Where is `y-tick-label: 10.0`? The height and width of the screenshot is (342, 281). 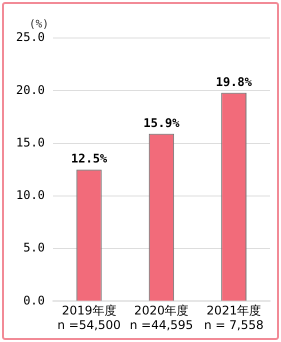
y-tick-label: 10.0 is located at coordinates (30, 195).